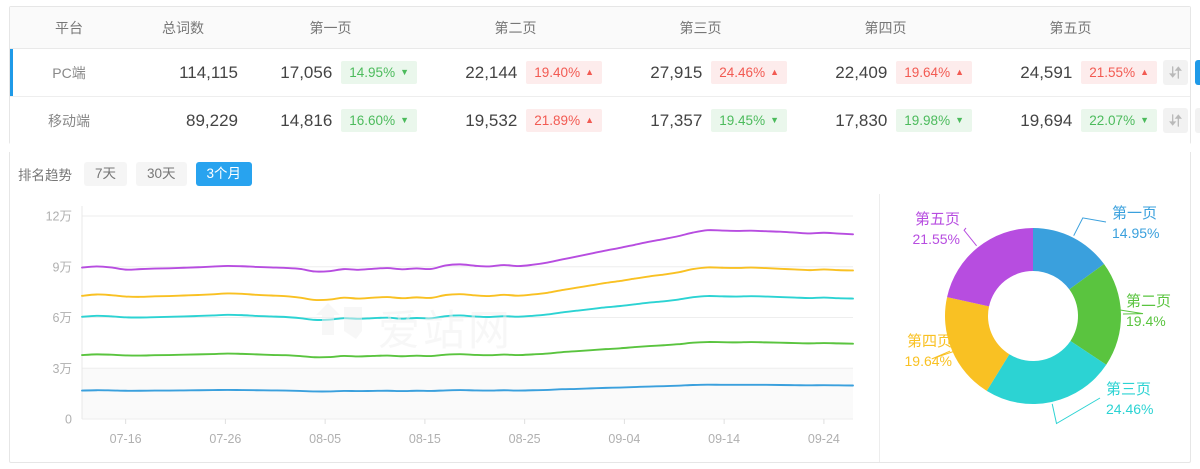 The image size is (1200, 469). What do you see at coordinates (161, 174) in the screenshot?
I see `tab-30-days: 30天` at bounding box center [161, 174].